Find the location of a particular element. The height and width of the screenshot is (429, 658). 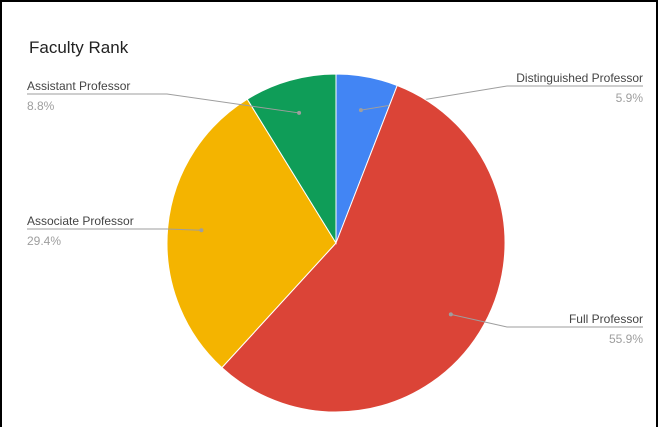

slice-percent-label: 29.4% is located at coordinates (44, 241).